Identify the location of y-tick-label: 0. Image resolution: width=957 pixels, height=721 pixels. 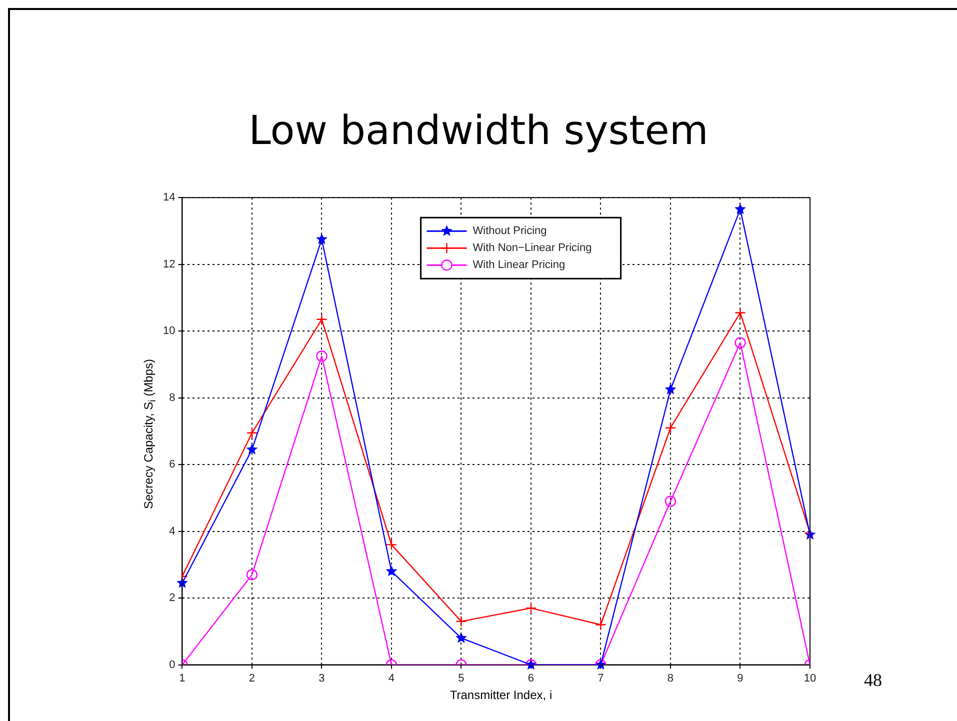
(172, 664).